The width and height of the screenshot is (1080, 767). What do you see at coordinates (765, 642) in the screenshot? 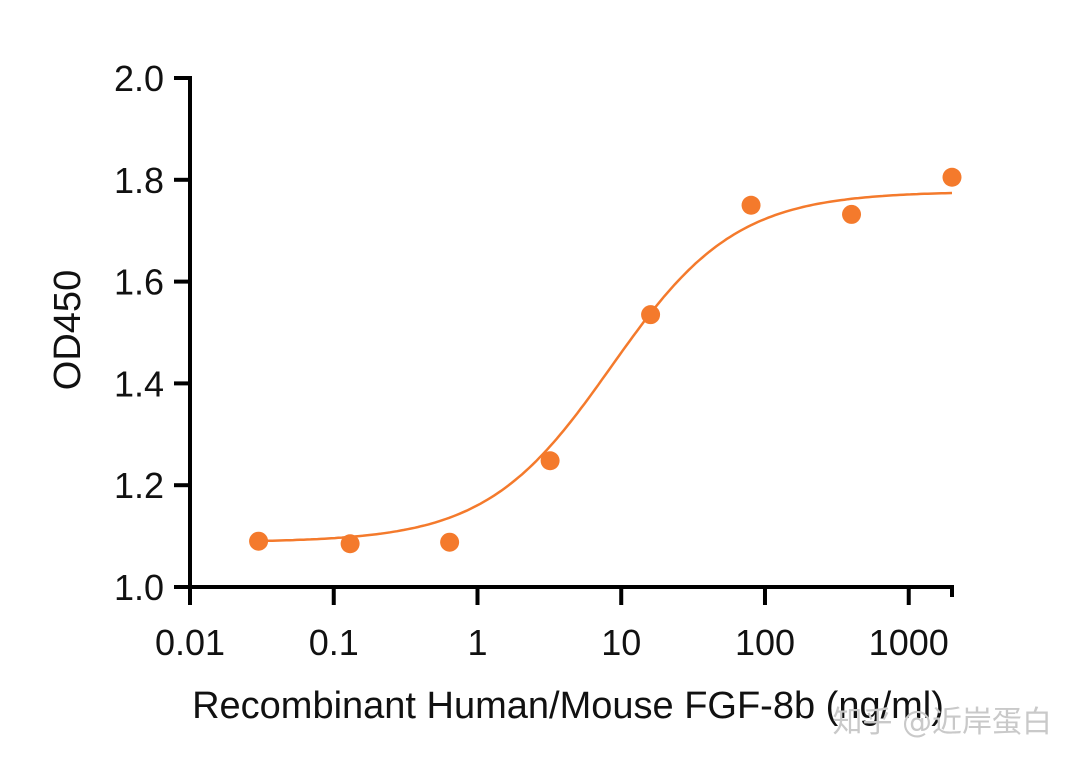
I see `x-tick-label: 100` at bounding box center [765, 642].